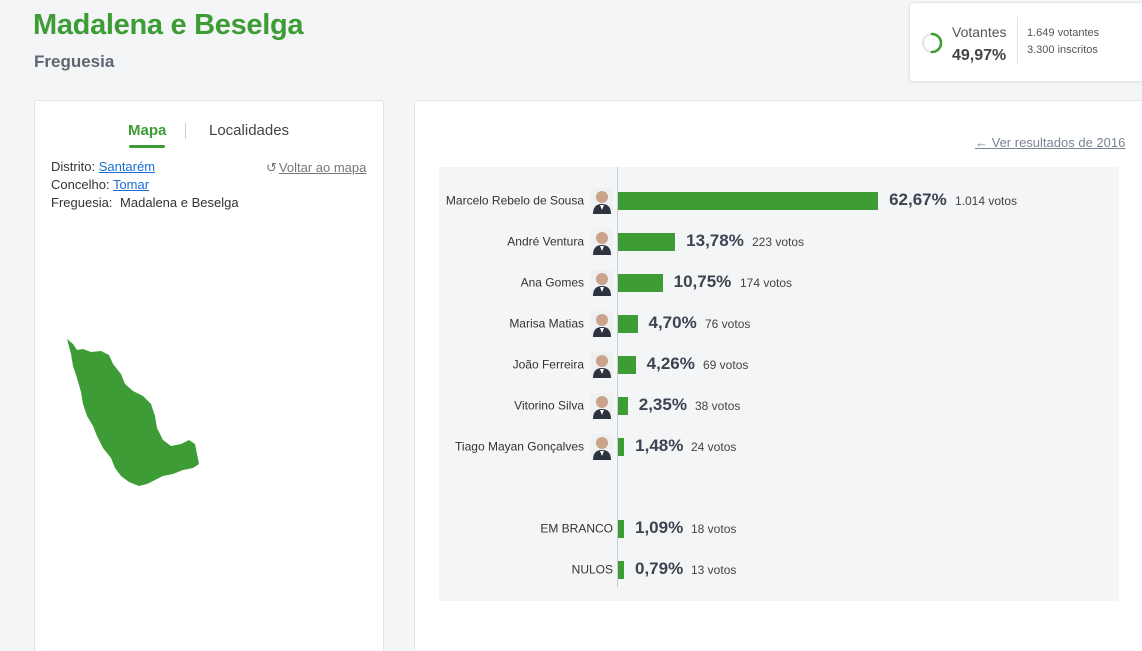 Image resolution: width=1142 pixels, height=651 pixels. What do you see at coordinates (979, 55) in the screenshot?
I see `turnout-percent: 49,97%` at bounding box center [979, 55].